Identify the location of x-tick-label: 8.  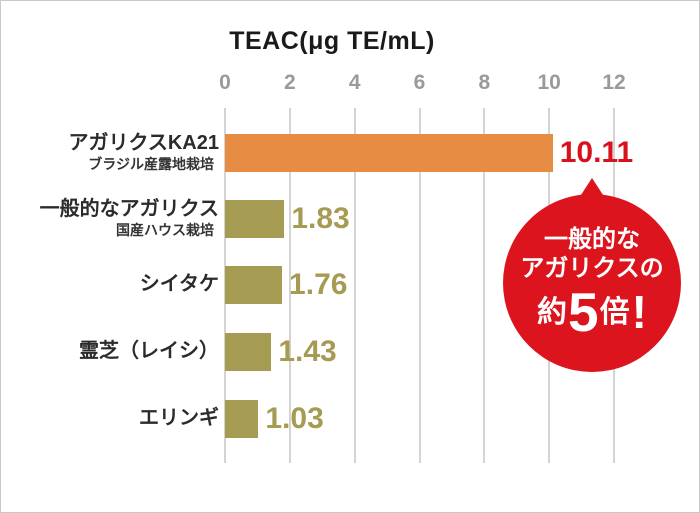
(484, 82).